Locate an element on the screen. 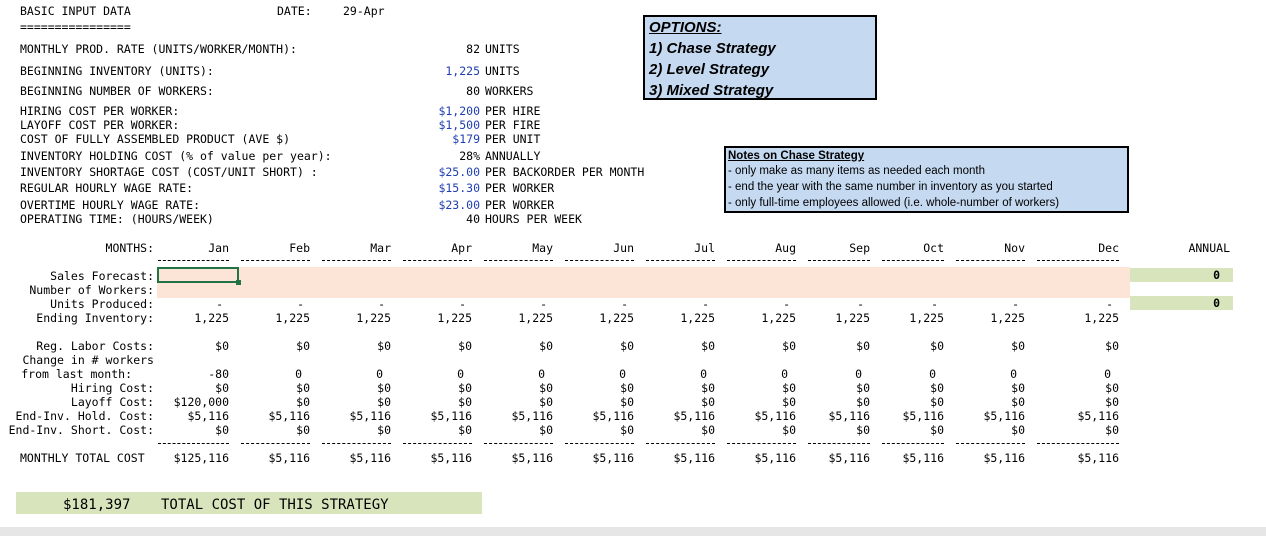 This screenshot has width=1266, height=536. input-value: 40 is located at coordinates (473, 219).